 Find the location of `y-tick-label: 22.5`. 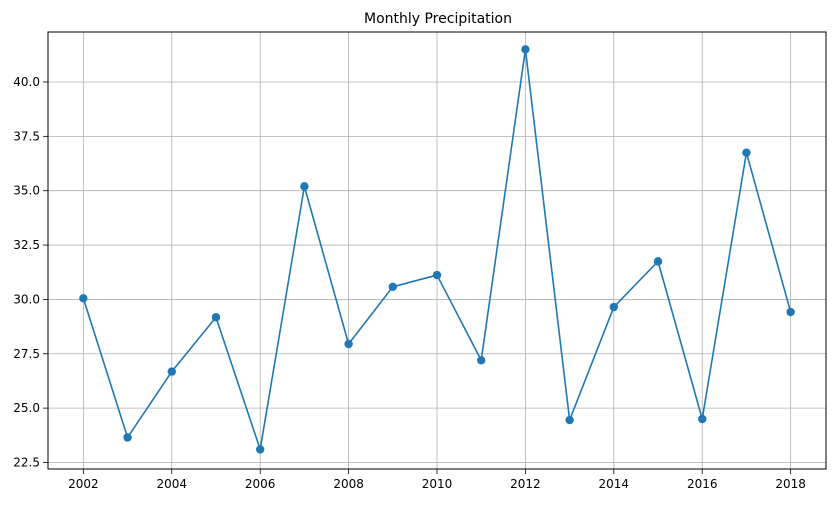

y-tick-label: 22.5 is located at coordinates (26, 462).